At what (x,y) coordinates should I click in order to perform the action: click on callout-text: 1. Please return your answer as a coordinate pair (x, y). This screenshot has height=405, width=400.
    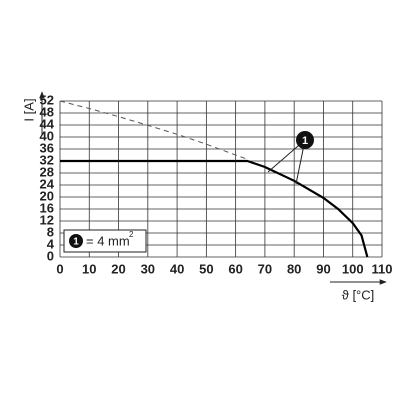
    Looking at the image, I should click on (305, 141).